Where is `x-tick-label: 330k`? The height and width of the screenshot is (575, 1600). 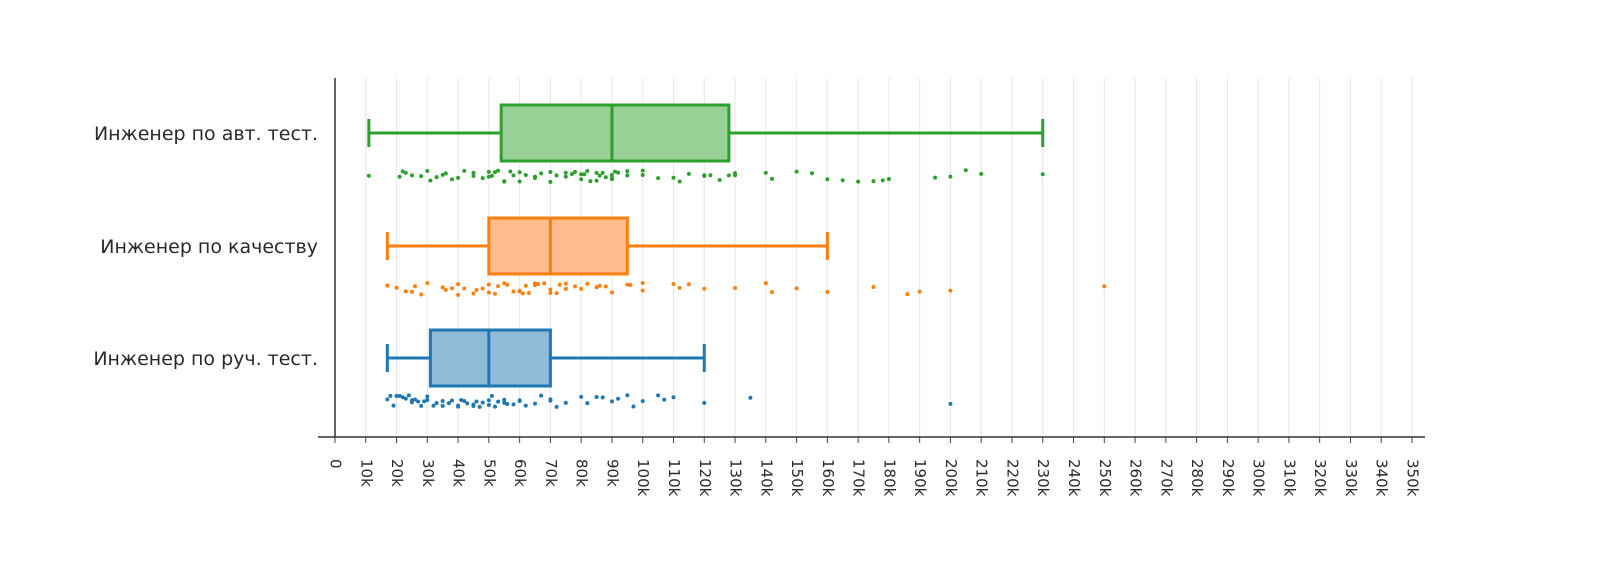
x-tick-label: 330k is located at coordinates (1351, 478).